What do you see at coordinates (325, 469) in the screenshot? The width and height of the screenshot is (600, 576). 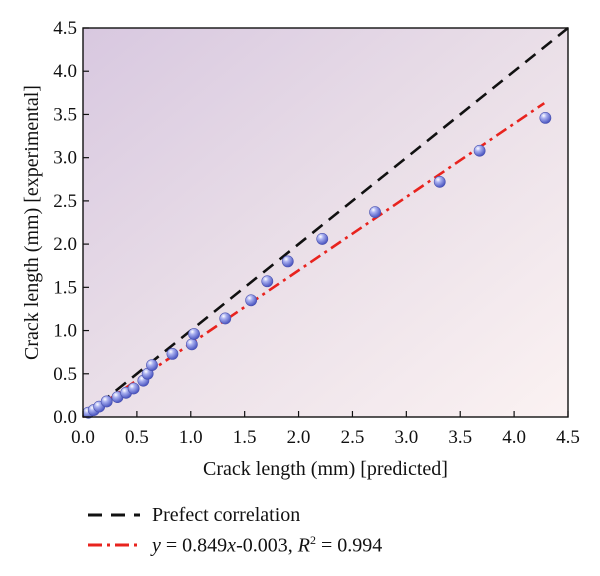 I see `x-axis-title: Crack length (mm) [predicted]` at bounding box center [325, 469].